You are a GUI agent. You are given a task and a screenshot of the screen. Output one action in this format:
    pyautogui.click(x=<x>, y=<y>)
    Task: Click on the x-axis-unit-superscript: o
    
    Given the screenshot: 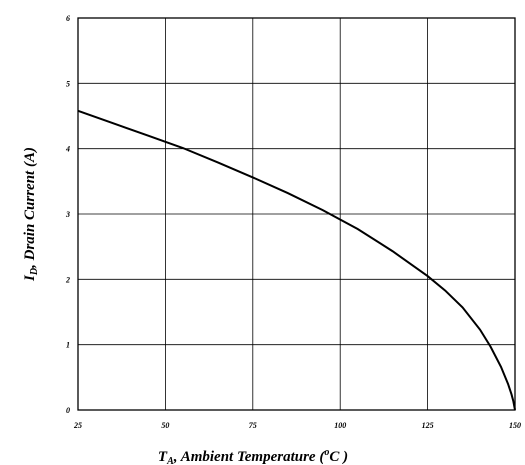 What is the action you would take?
    pyautogui.click(x=326, y=452)
    